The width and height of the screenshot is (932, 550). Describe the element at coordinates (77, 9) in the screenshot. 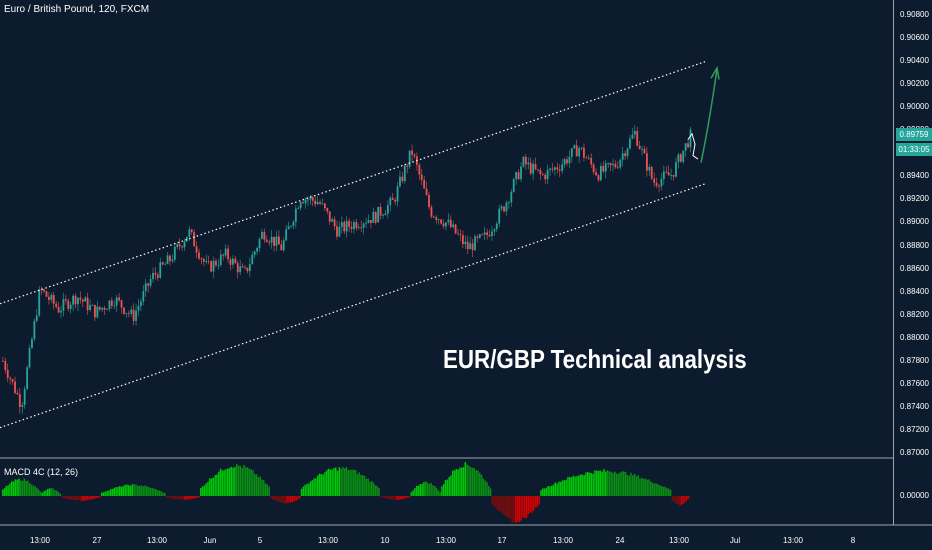

I see `symbol-title: Euro / British Pound, 120, FXCM` at that location.